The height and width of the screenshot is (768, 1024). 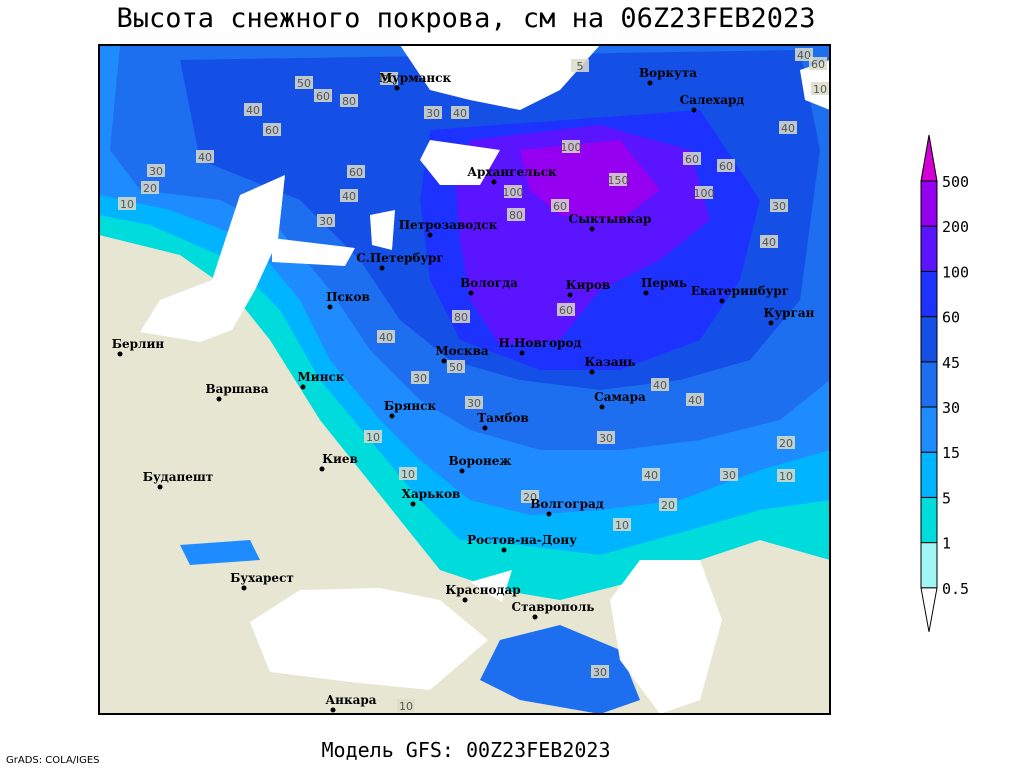 What do you see at coordinates (951, 318) in the screenshot?
I see `colorbar-tick-label: 60` at bounding box center [951, 318].